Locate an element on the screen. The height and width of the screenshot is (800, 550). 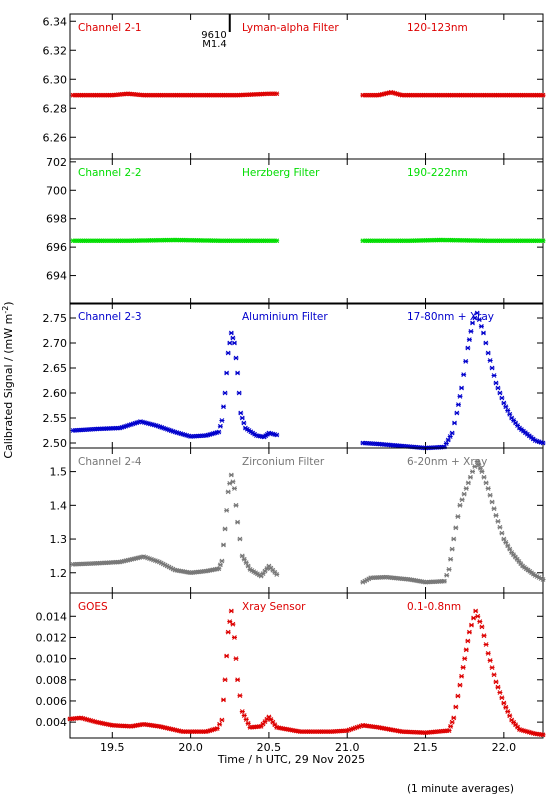
x-tick-label: 21.0 is located at coordinates (347, 747).